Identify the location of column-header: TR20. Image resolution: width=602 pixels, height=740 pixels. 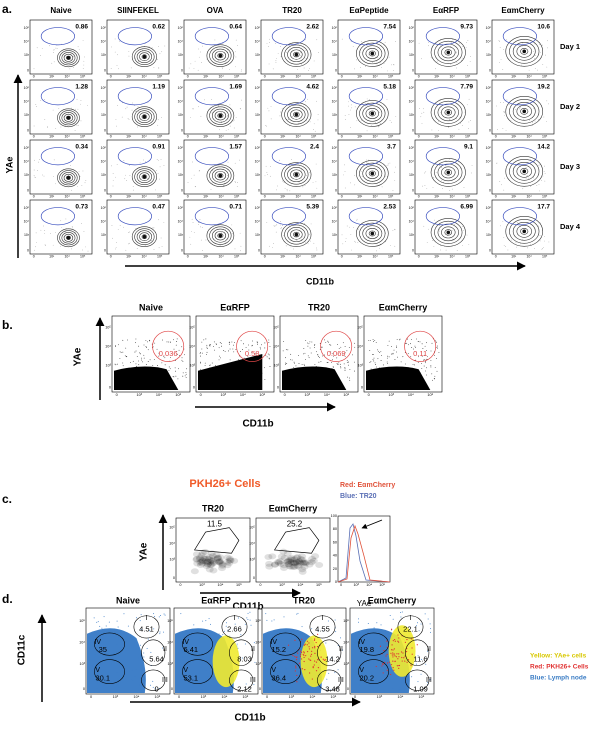
(292, 10).